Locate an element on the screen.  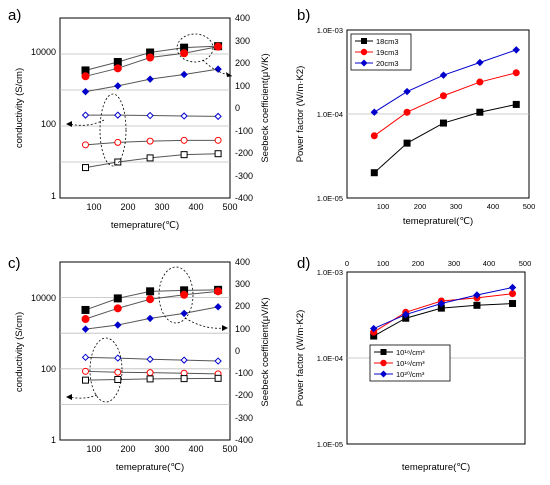
panel-b-y-tick: 1.0E-03 is located at coordinates (330, 30).